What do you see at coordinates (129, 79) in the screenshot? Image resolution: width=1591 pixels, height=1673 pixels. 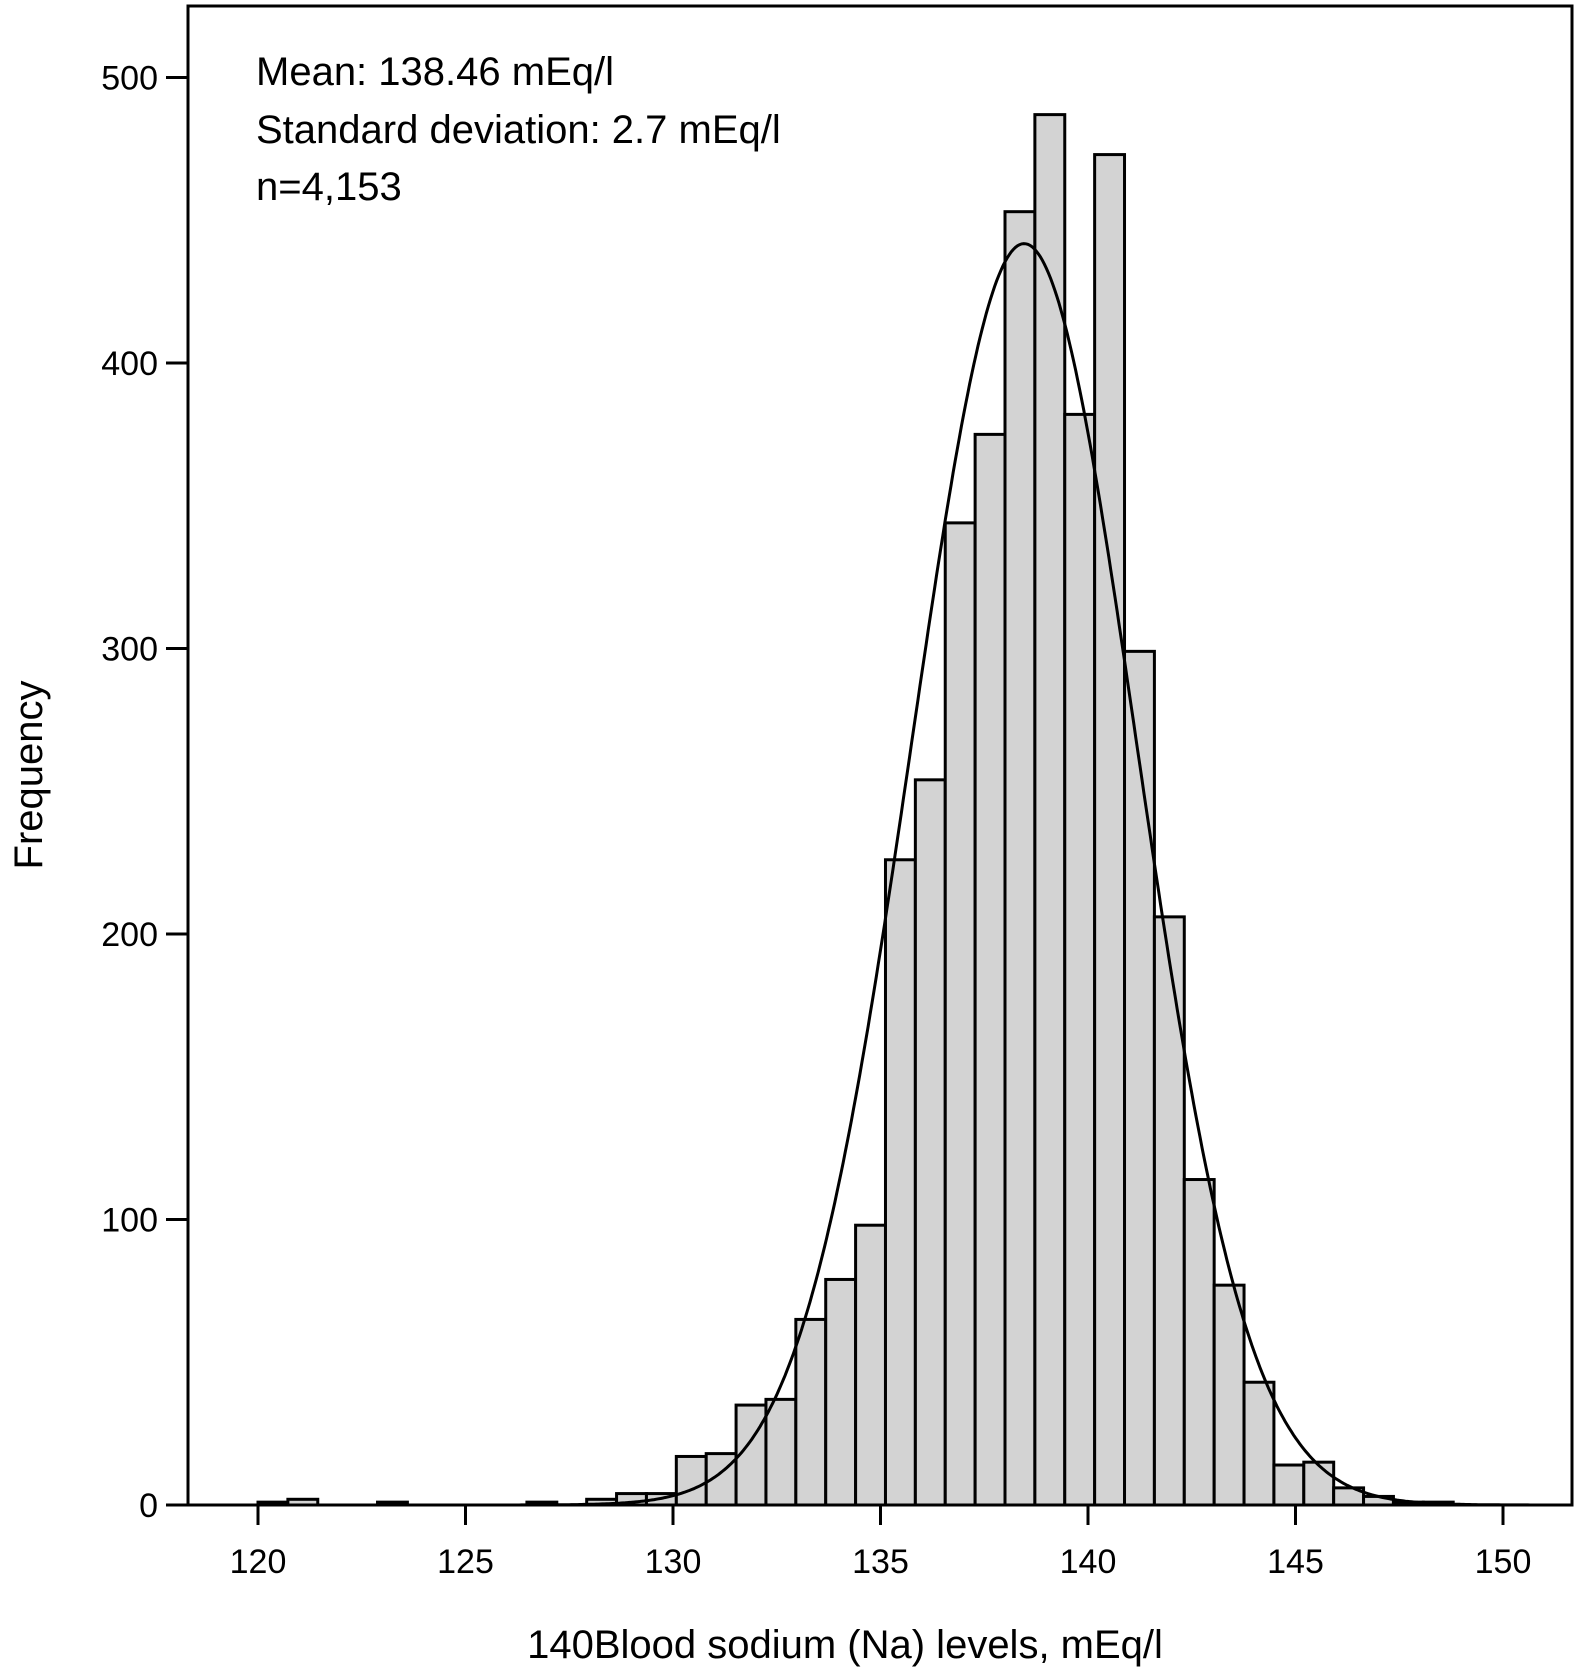 I see `y-tick-label: 500` at bounding box center [129, 79].